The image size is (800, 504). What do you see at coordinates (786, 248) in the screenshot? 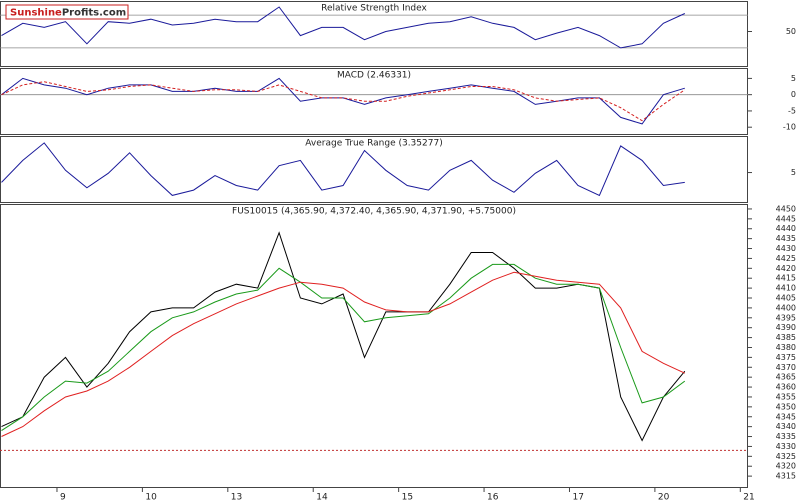
I see `y-tick-label: 4430` at bounding box center [786, 248].